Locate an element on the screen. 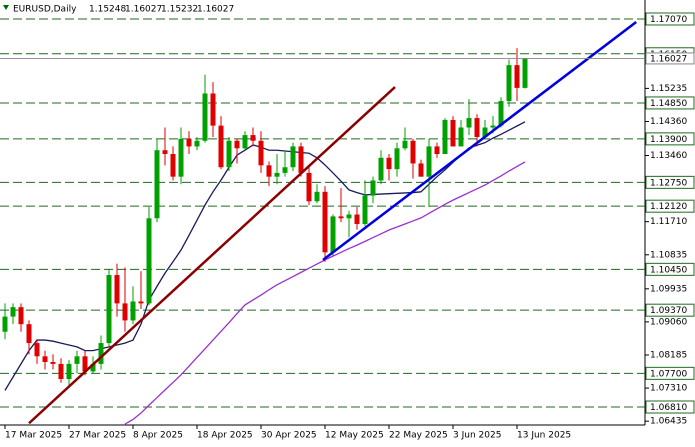 The image size is (695, 447). y-tick-label: 1.09060 is located at coordinates (668, 322).